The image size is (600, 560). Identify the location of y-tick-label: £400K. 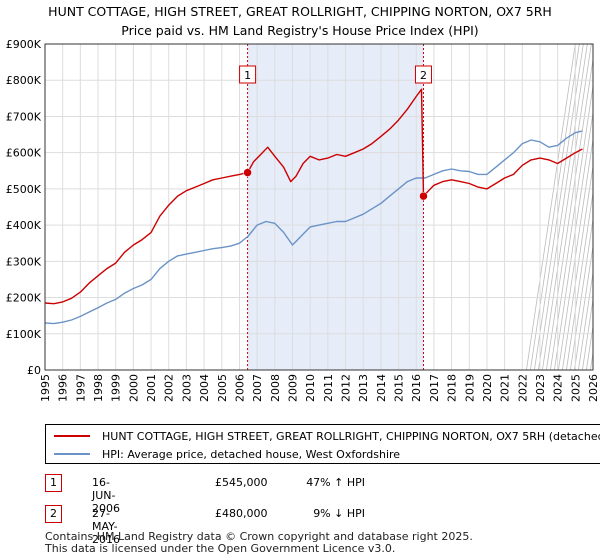
(24, 225).